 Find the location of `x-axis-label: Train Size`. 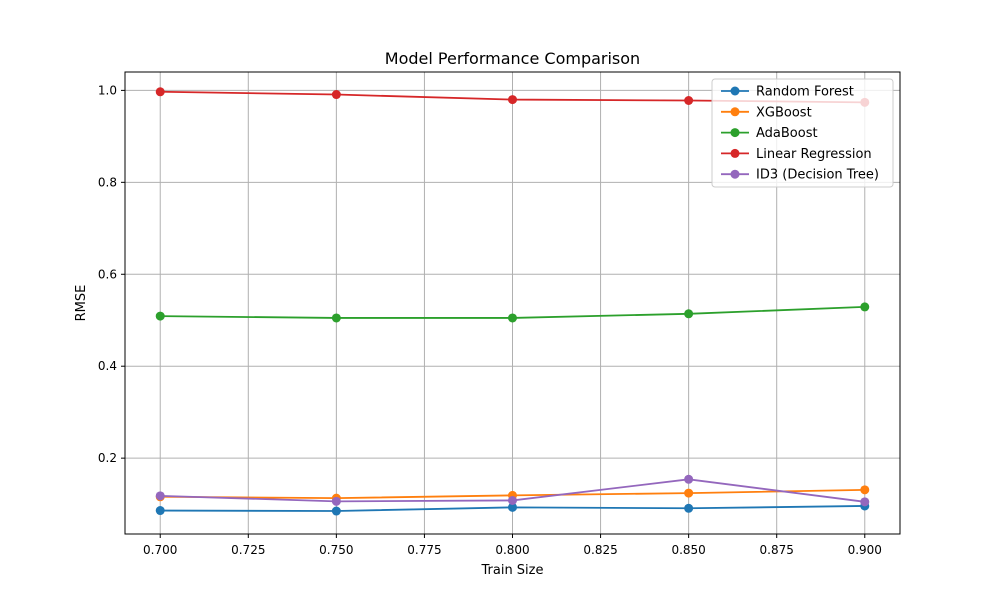

x-axis-label: Train Size is located at coordinates (511, 570).